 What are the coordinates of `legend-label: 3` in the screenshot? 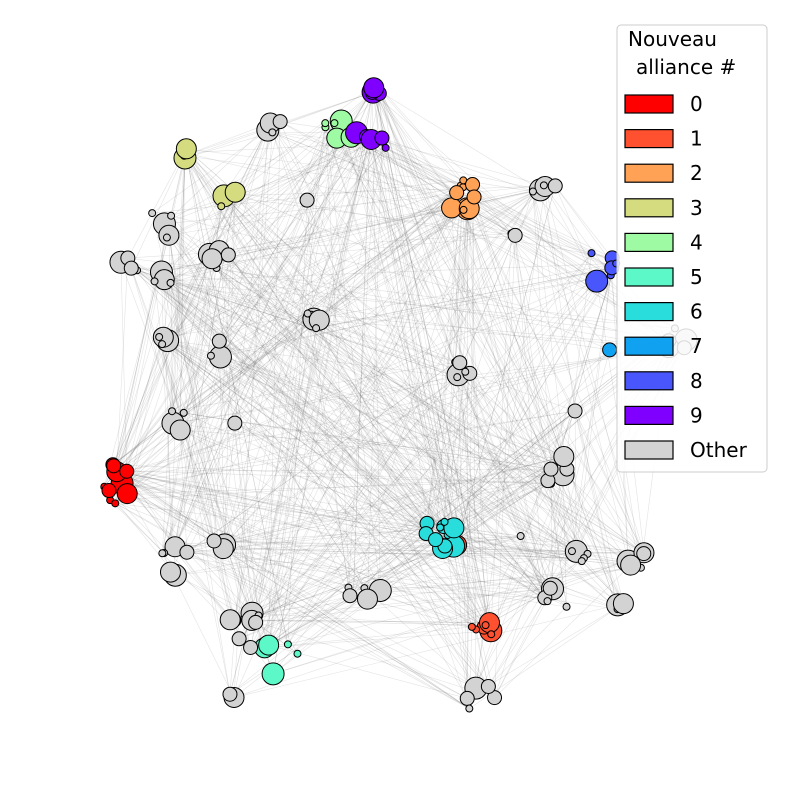 It's located at (696, 208).